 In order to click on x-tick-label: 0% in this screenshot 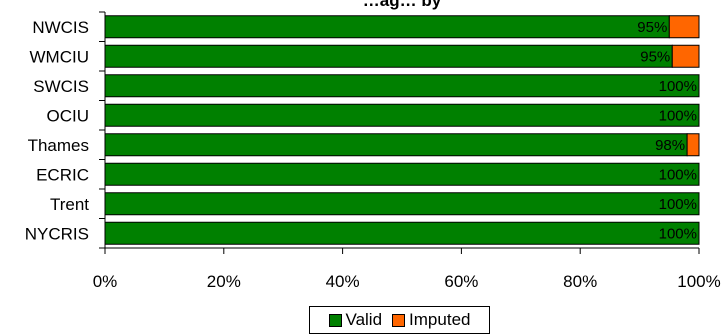, I will do `click(105, 281)`.